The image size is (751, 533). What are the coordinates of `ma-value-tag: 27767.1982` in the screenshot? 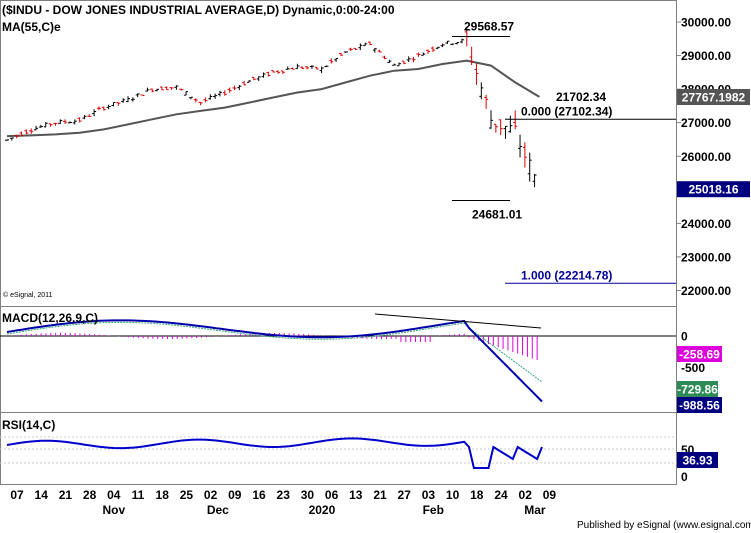 It's located at (714, 98).